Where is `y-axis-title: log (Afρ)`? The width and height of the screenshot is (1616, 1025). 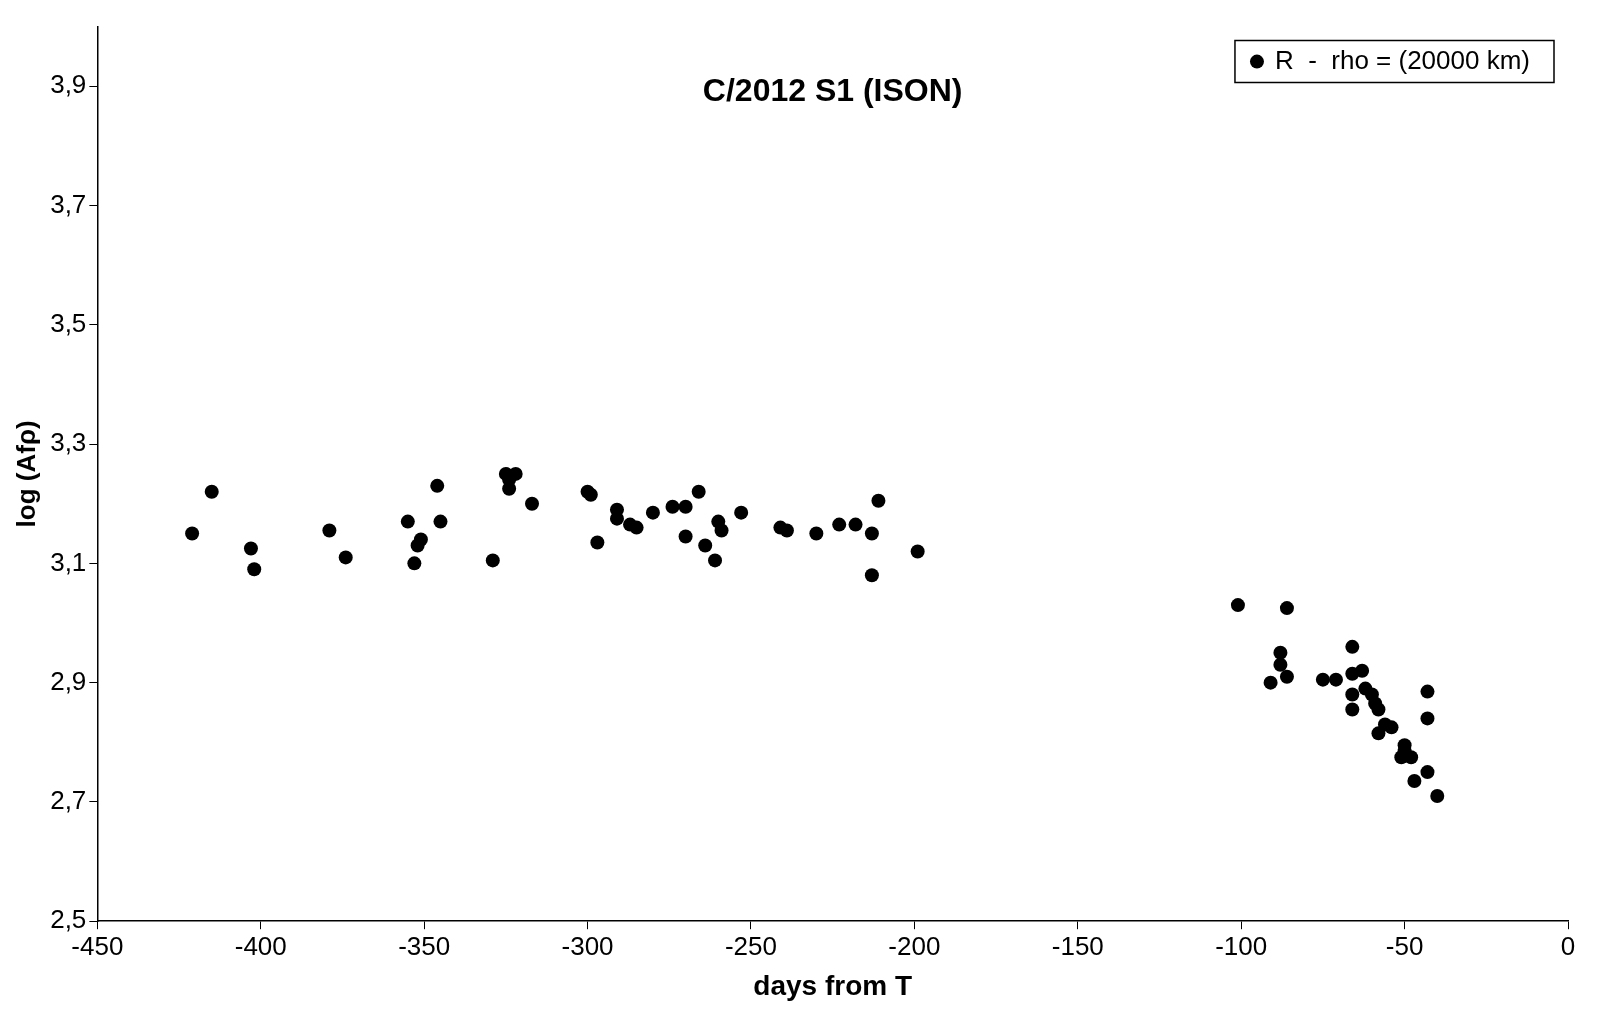 y-axis-title: log (Afρ) is located at coordinates (25, 474).